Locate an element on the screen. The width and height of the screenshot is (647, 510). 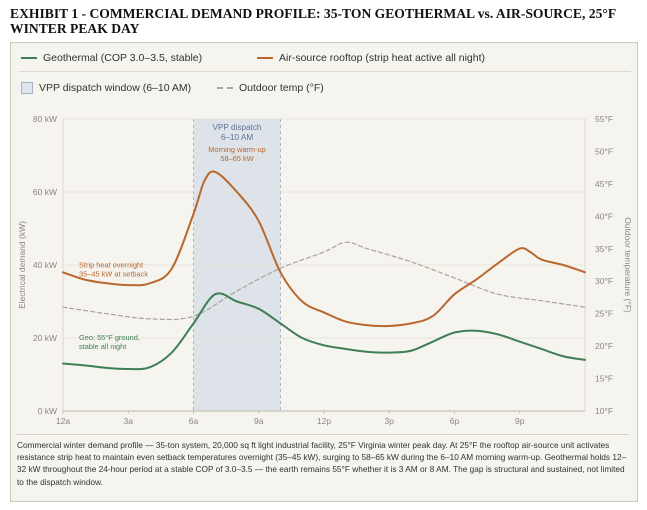
y-left-tick-label: 80 kW is located at coordinates (45, 119).